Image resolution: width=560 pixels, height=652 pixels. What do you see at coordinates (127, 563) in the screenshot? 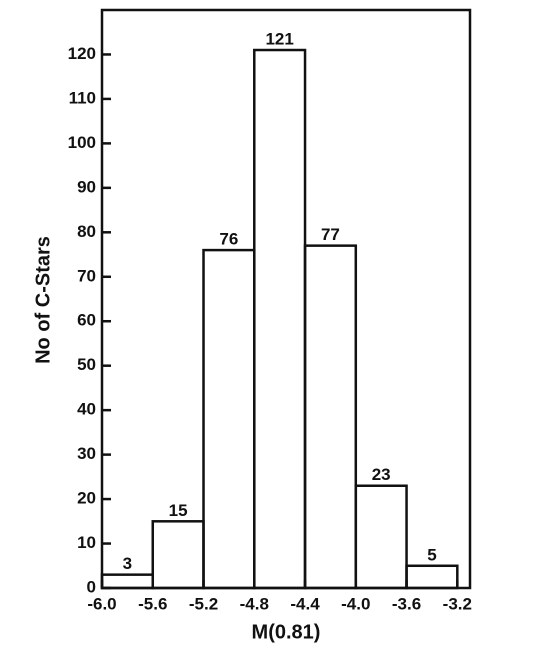
I see `data-label: 3` at bounding box center [127, 563].